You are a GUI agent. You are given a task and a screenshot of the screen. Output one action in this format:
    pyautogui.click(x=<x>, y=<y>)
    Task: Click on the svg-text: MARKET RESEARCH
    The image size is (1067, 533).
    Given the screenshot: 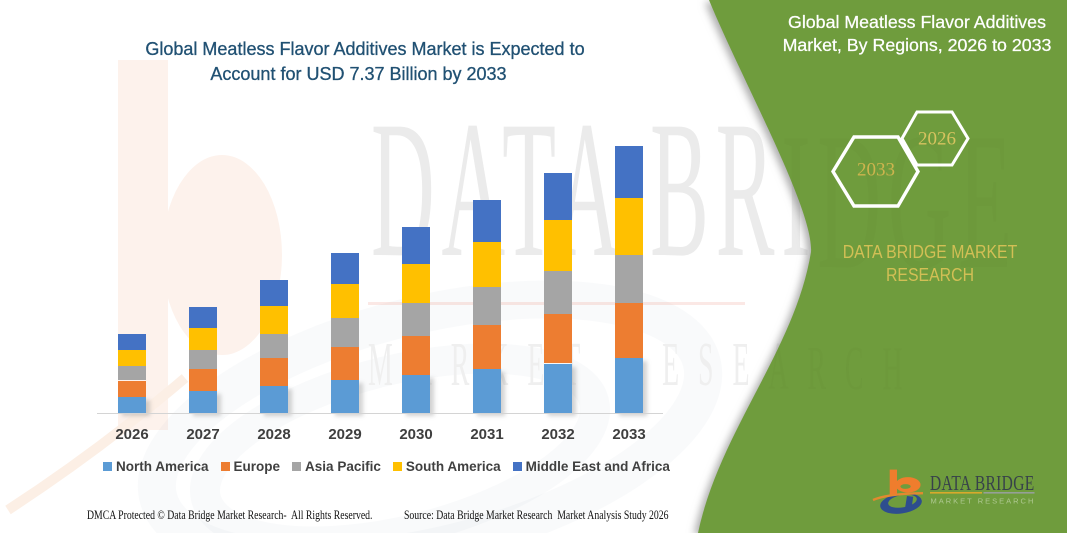 What is the action you would take?
    pyautogui.click(x=983, y=501)
    